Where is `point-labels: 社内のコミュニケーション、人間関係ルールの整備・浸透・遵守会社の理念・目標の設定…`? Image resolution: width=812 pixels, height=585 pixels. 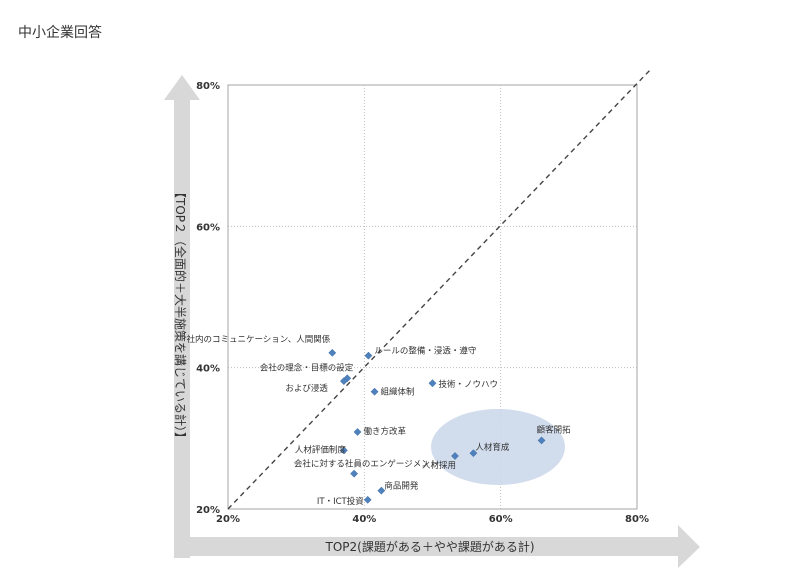 point-labels: 社内のコミュニケーション、人間関係ルールの整備・浸透・遵守会社の理念・目標の設定… is located at coordinates (378, 420).